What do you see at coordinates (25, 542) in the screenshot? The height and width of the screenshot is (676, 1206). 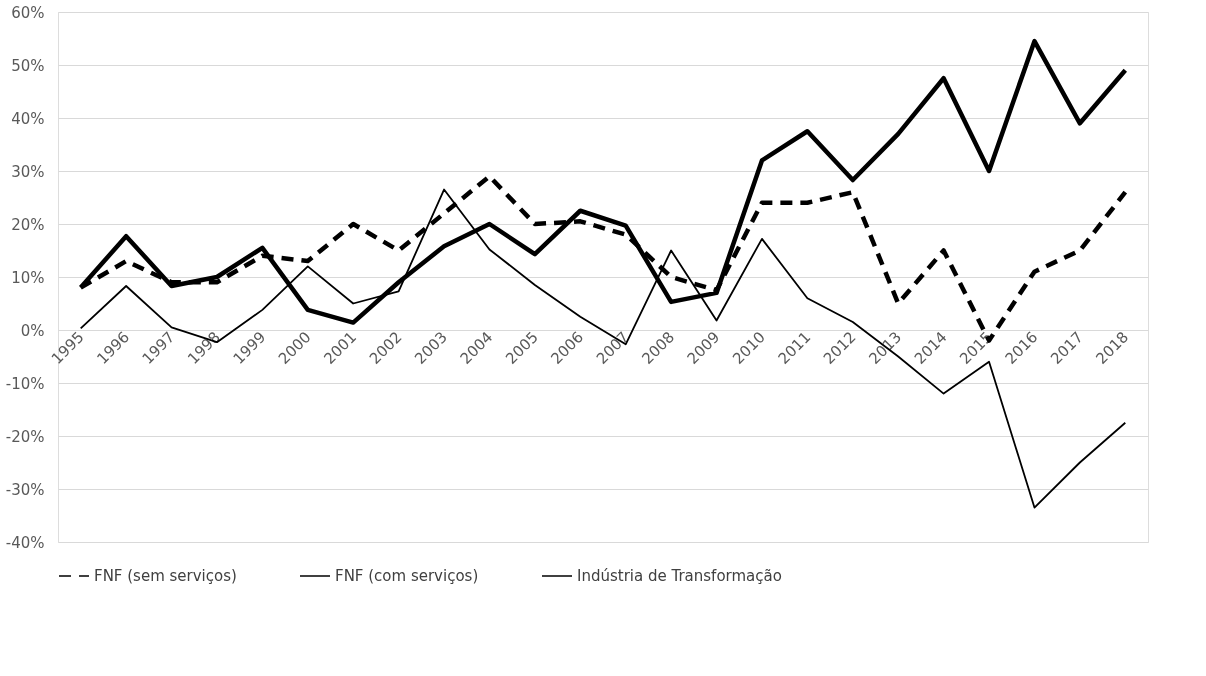 I see `y-tick-label: -40%` at bounding box center [25, 542].